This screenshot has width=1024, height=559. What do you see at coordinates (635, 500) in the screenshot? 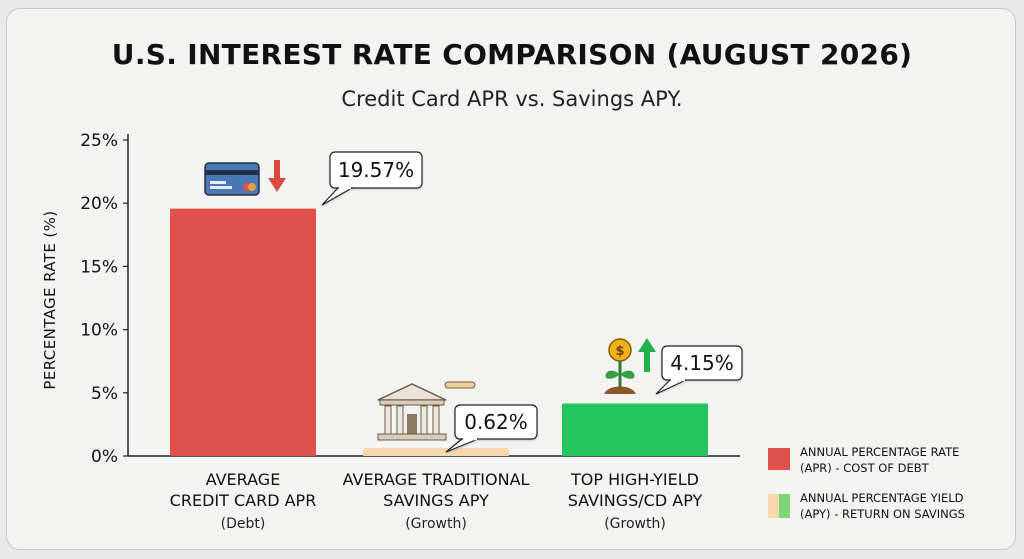
I see `category-label: SAVINGS/CD APY` at bounding box center [635, 500].